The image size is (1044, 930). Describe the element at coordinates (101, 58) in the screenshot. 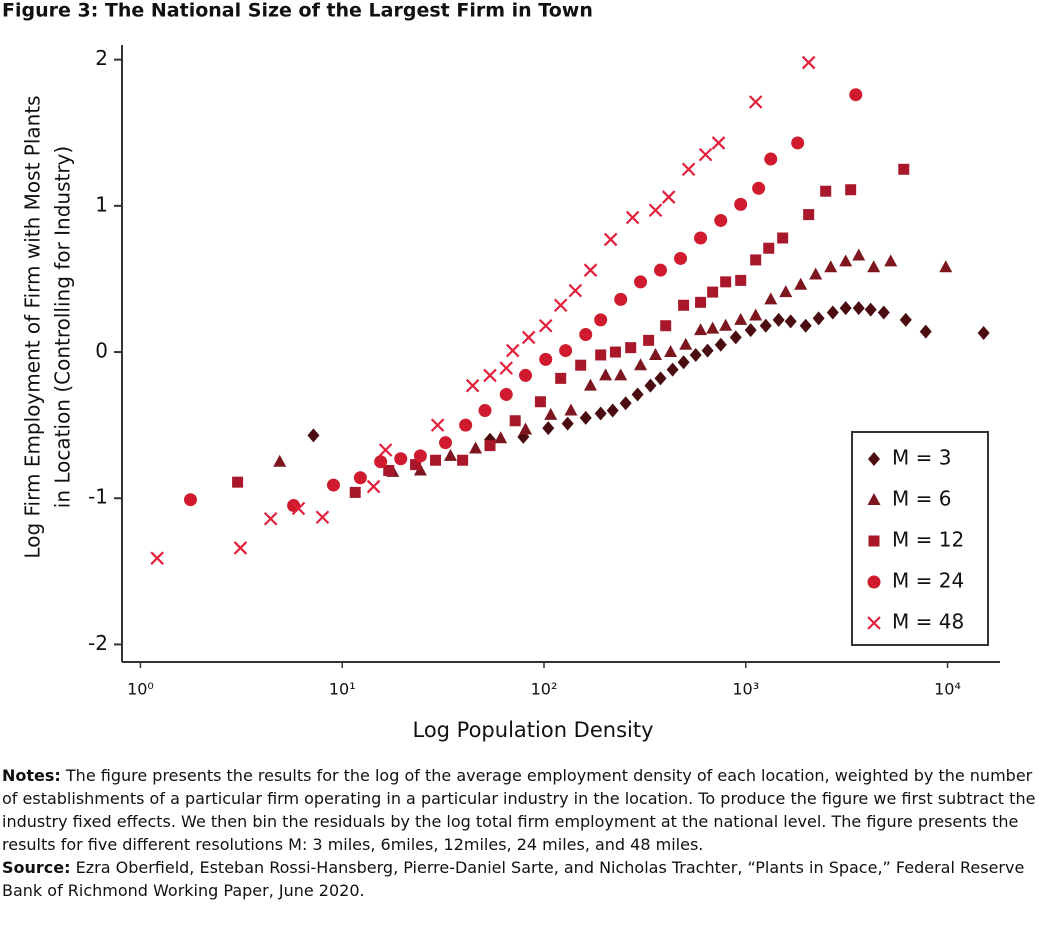

I see `y-tick-label: 2` at that location.